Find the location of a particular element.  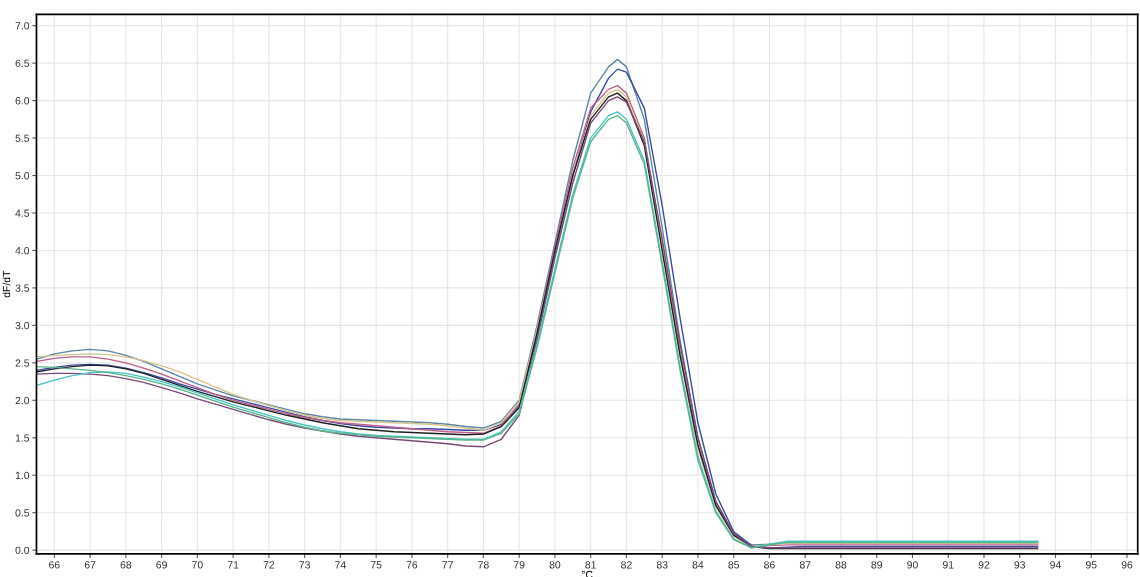

x-tick-label: 72 is located at coordinates (269, 565).